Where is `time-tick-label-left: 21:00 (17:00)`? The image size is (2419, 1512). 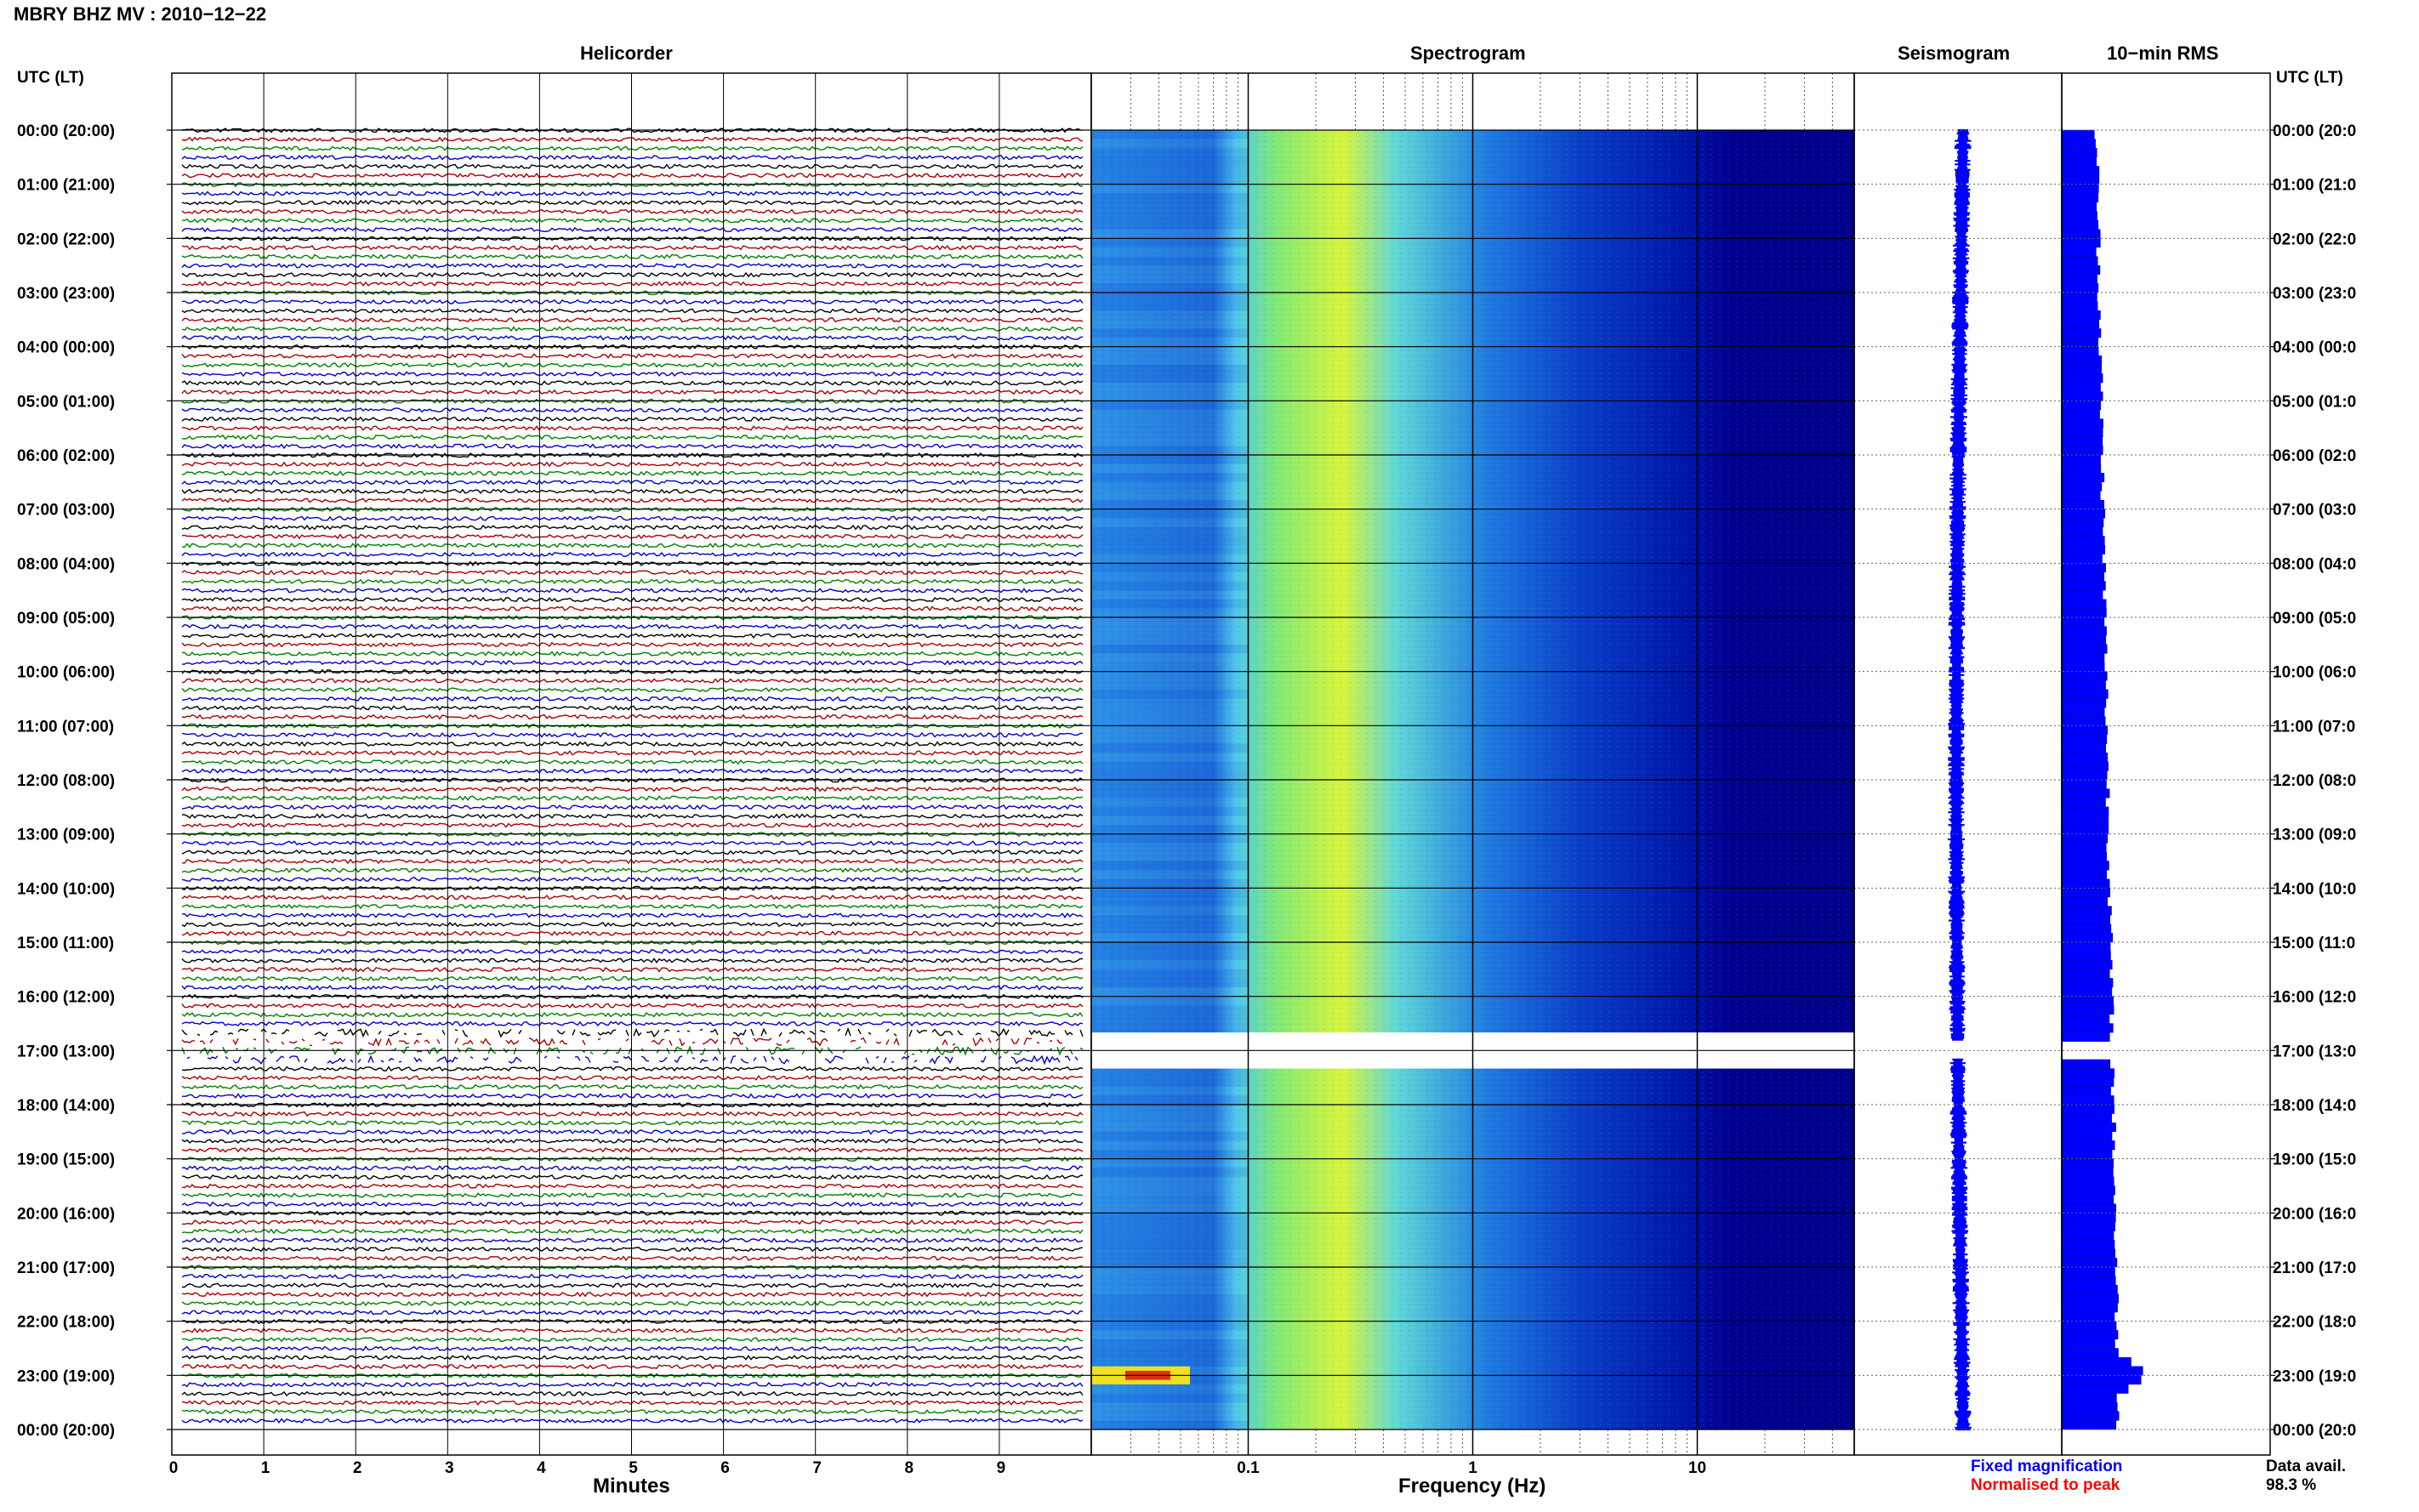
time-tick-label-left: 21:00 (17:00) is located at coordinates (66, 1268).